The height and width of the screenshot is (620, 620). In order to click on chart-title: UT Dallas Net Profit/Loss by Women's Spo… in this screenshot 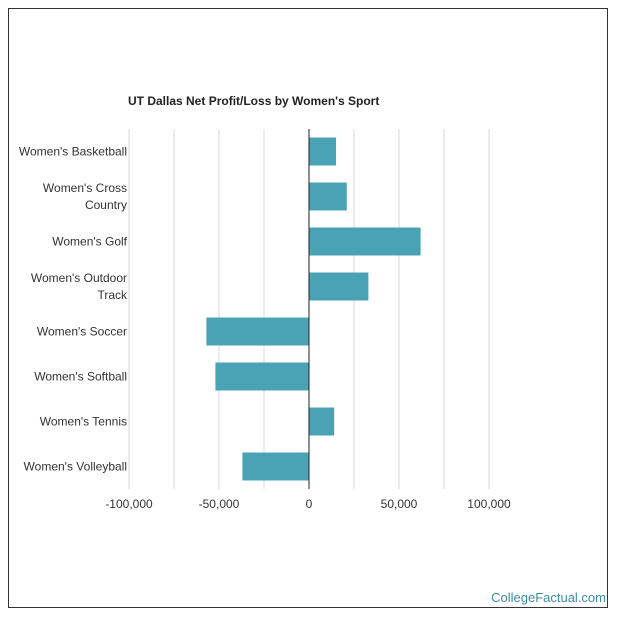, I will do `click(254, 101)`.